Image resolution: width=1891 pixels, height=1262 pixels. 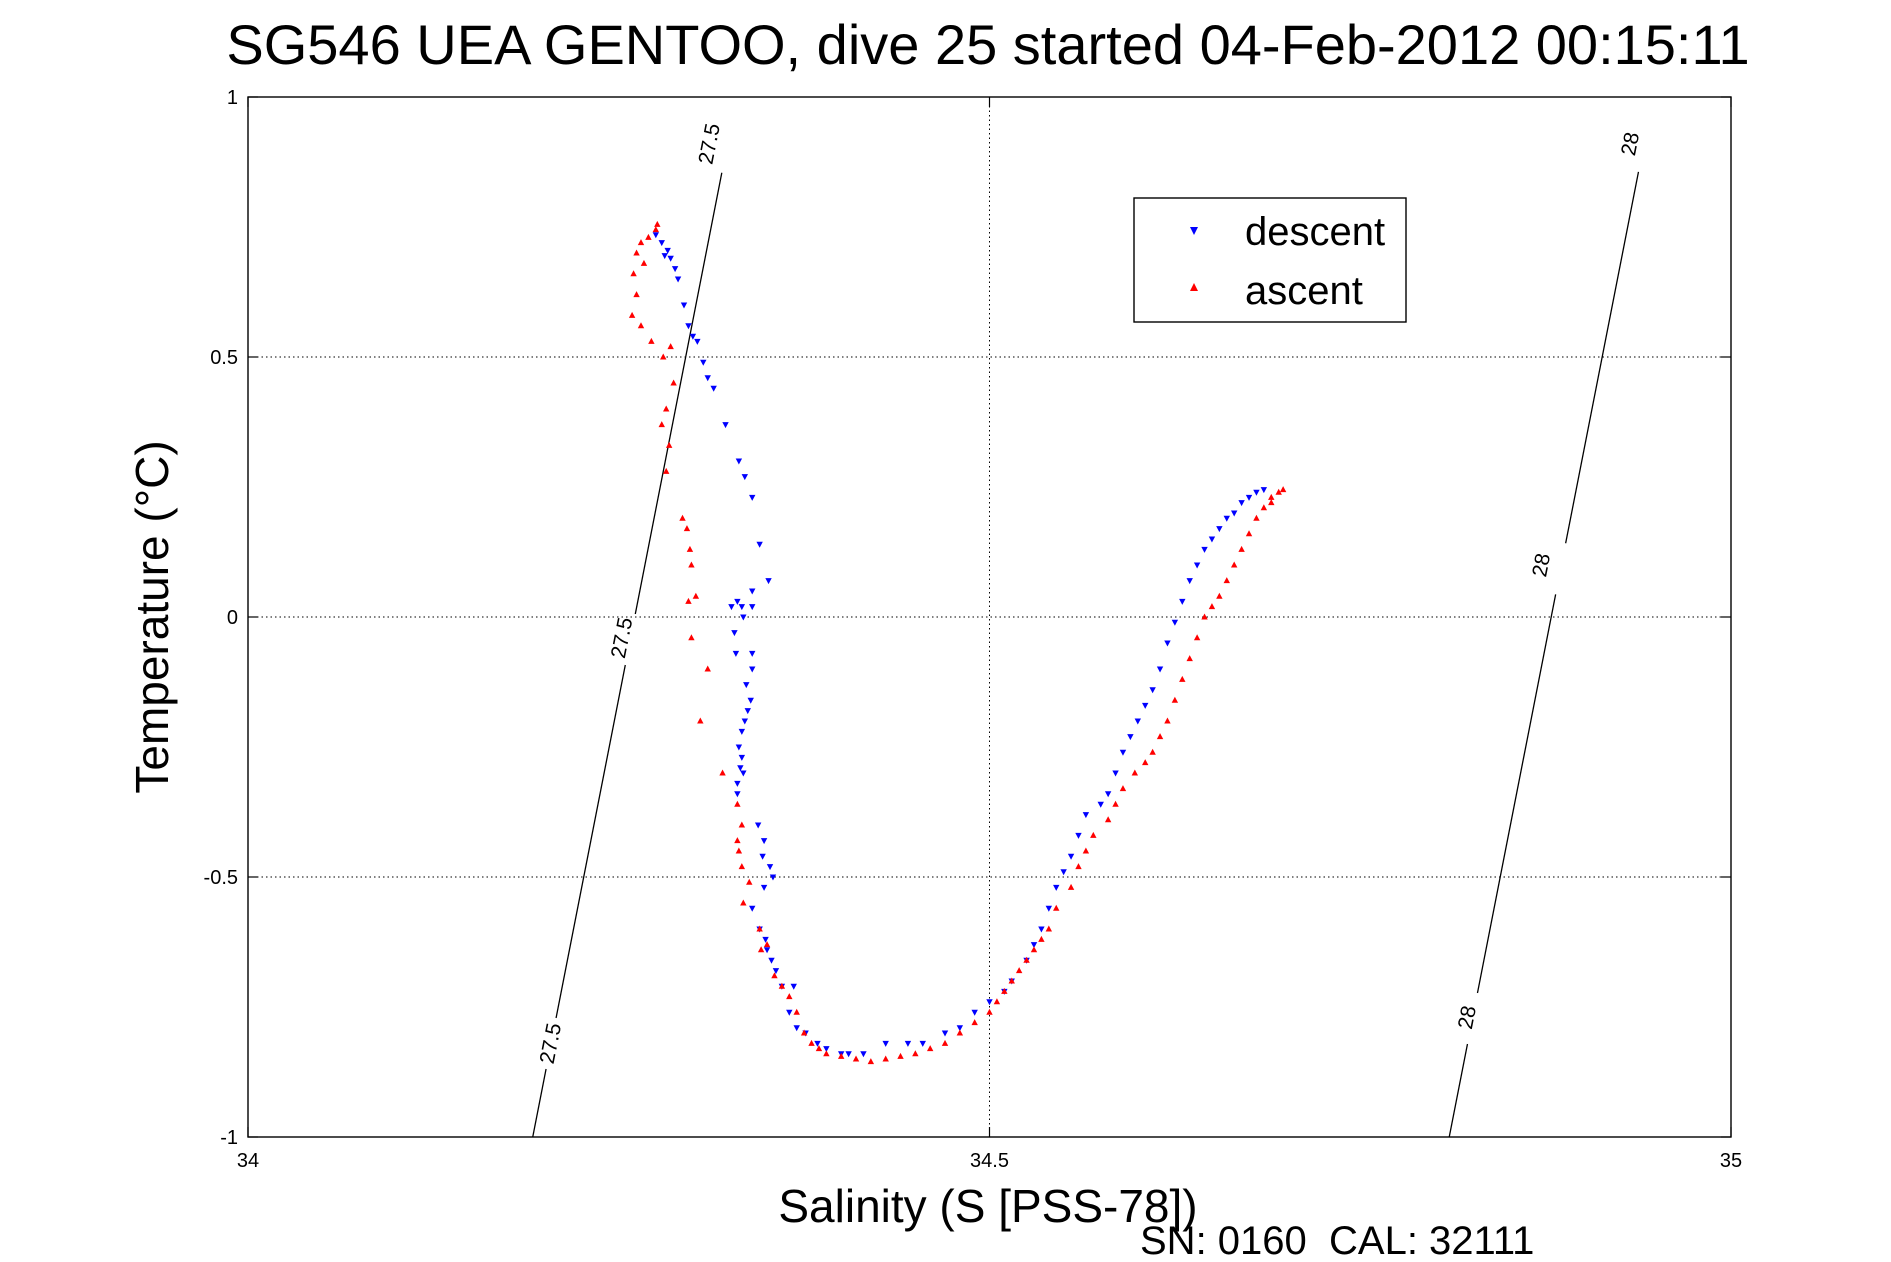 I want to click on y-tick-label: 0, so click(x=232, y=618).